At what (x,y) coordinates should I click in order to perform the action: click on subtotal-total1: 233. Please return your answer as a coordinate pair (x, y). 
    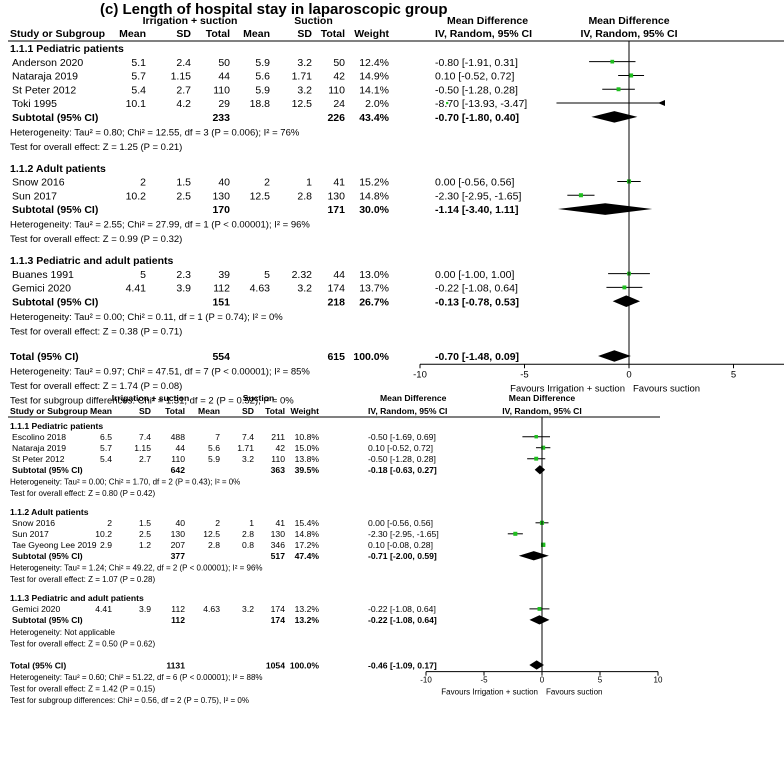
    Looking at the image, I should click on (221, 118).